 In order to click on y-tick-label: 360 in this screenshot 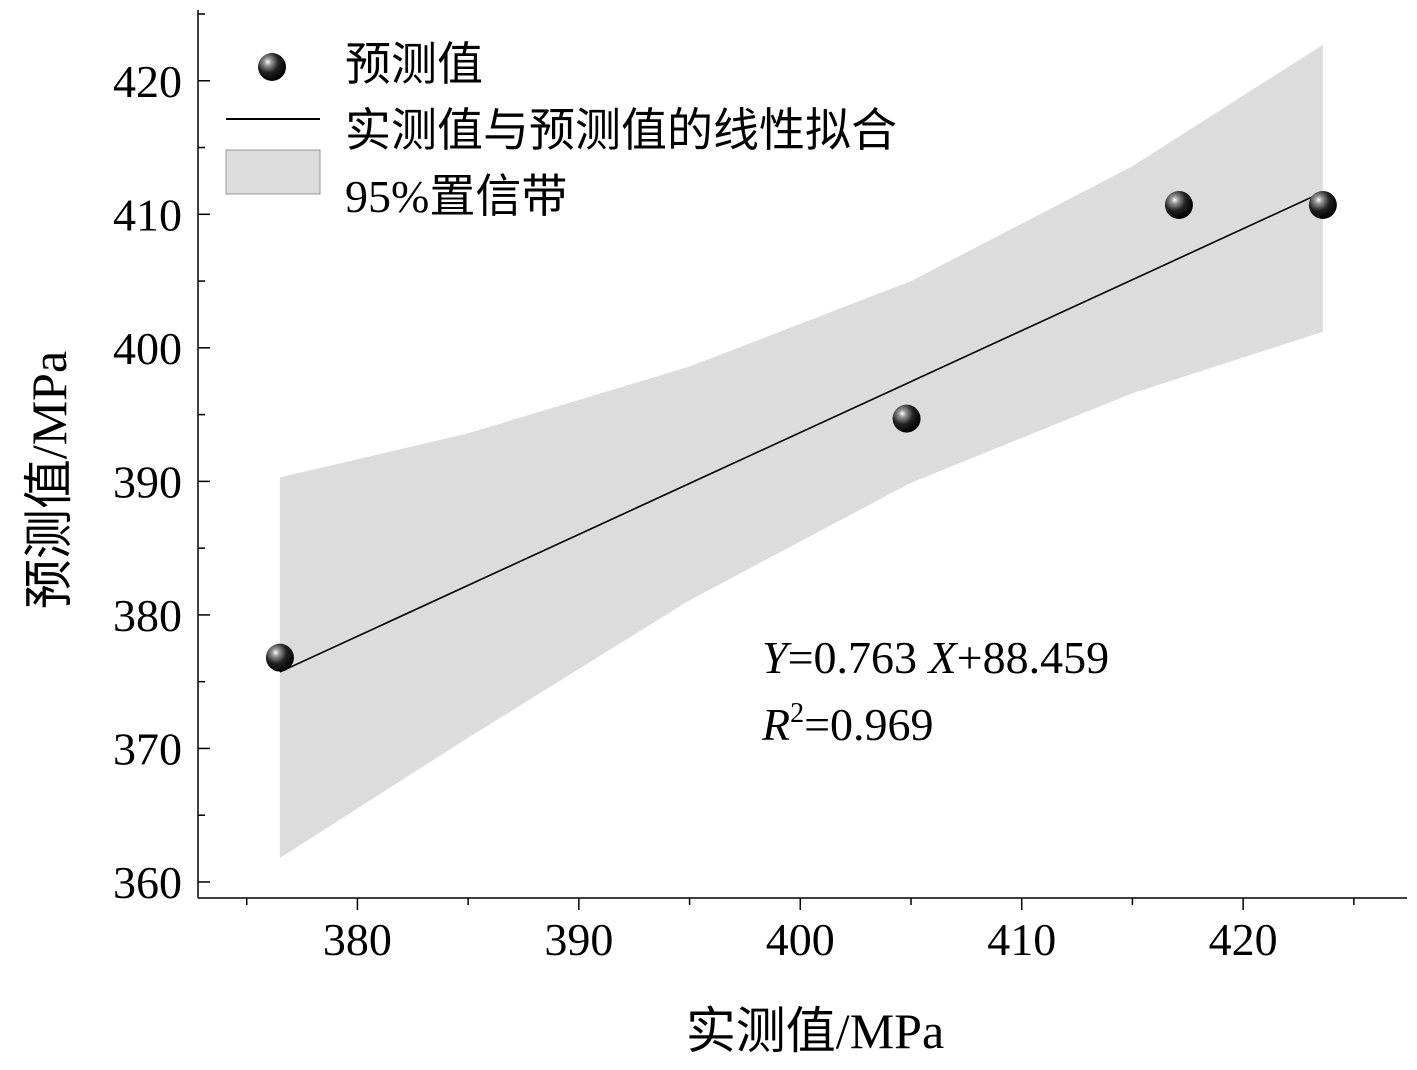, I will do `click(147, 882)`.